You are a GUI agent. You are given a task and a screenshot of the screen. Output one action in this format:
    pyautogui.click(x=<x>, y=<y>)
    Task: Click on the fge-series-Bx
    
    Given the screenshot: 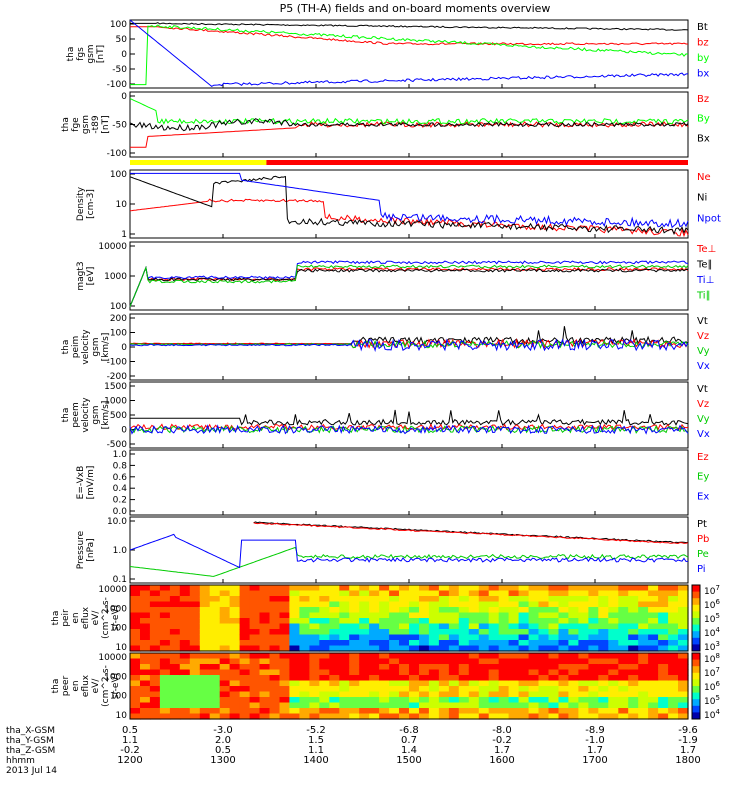 What is the action you would take?
    pyautogui.click(x=409, y=125)
    